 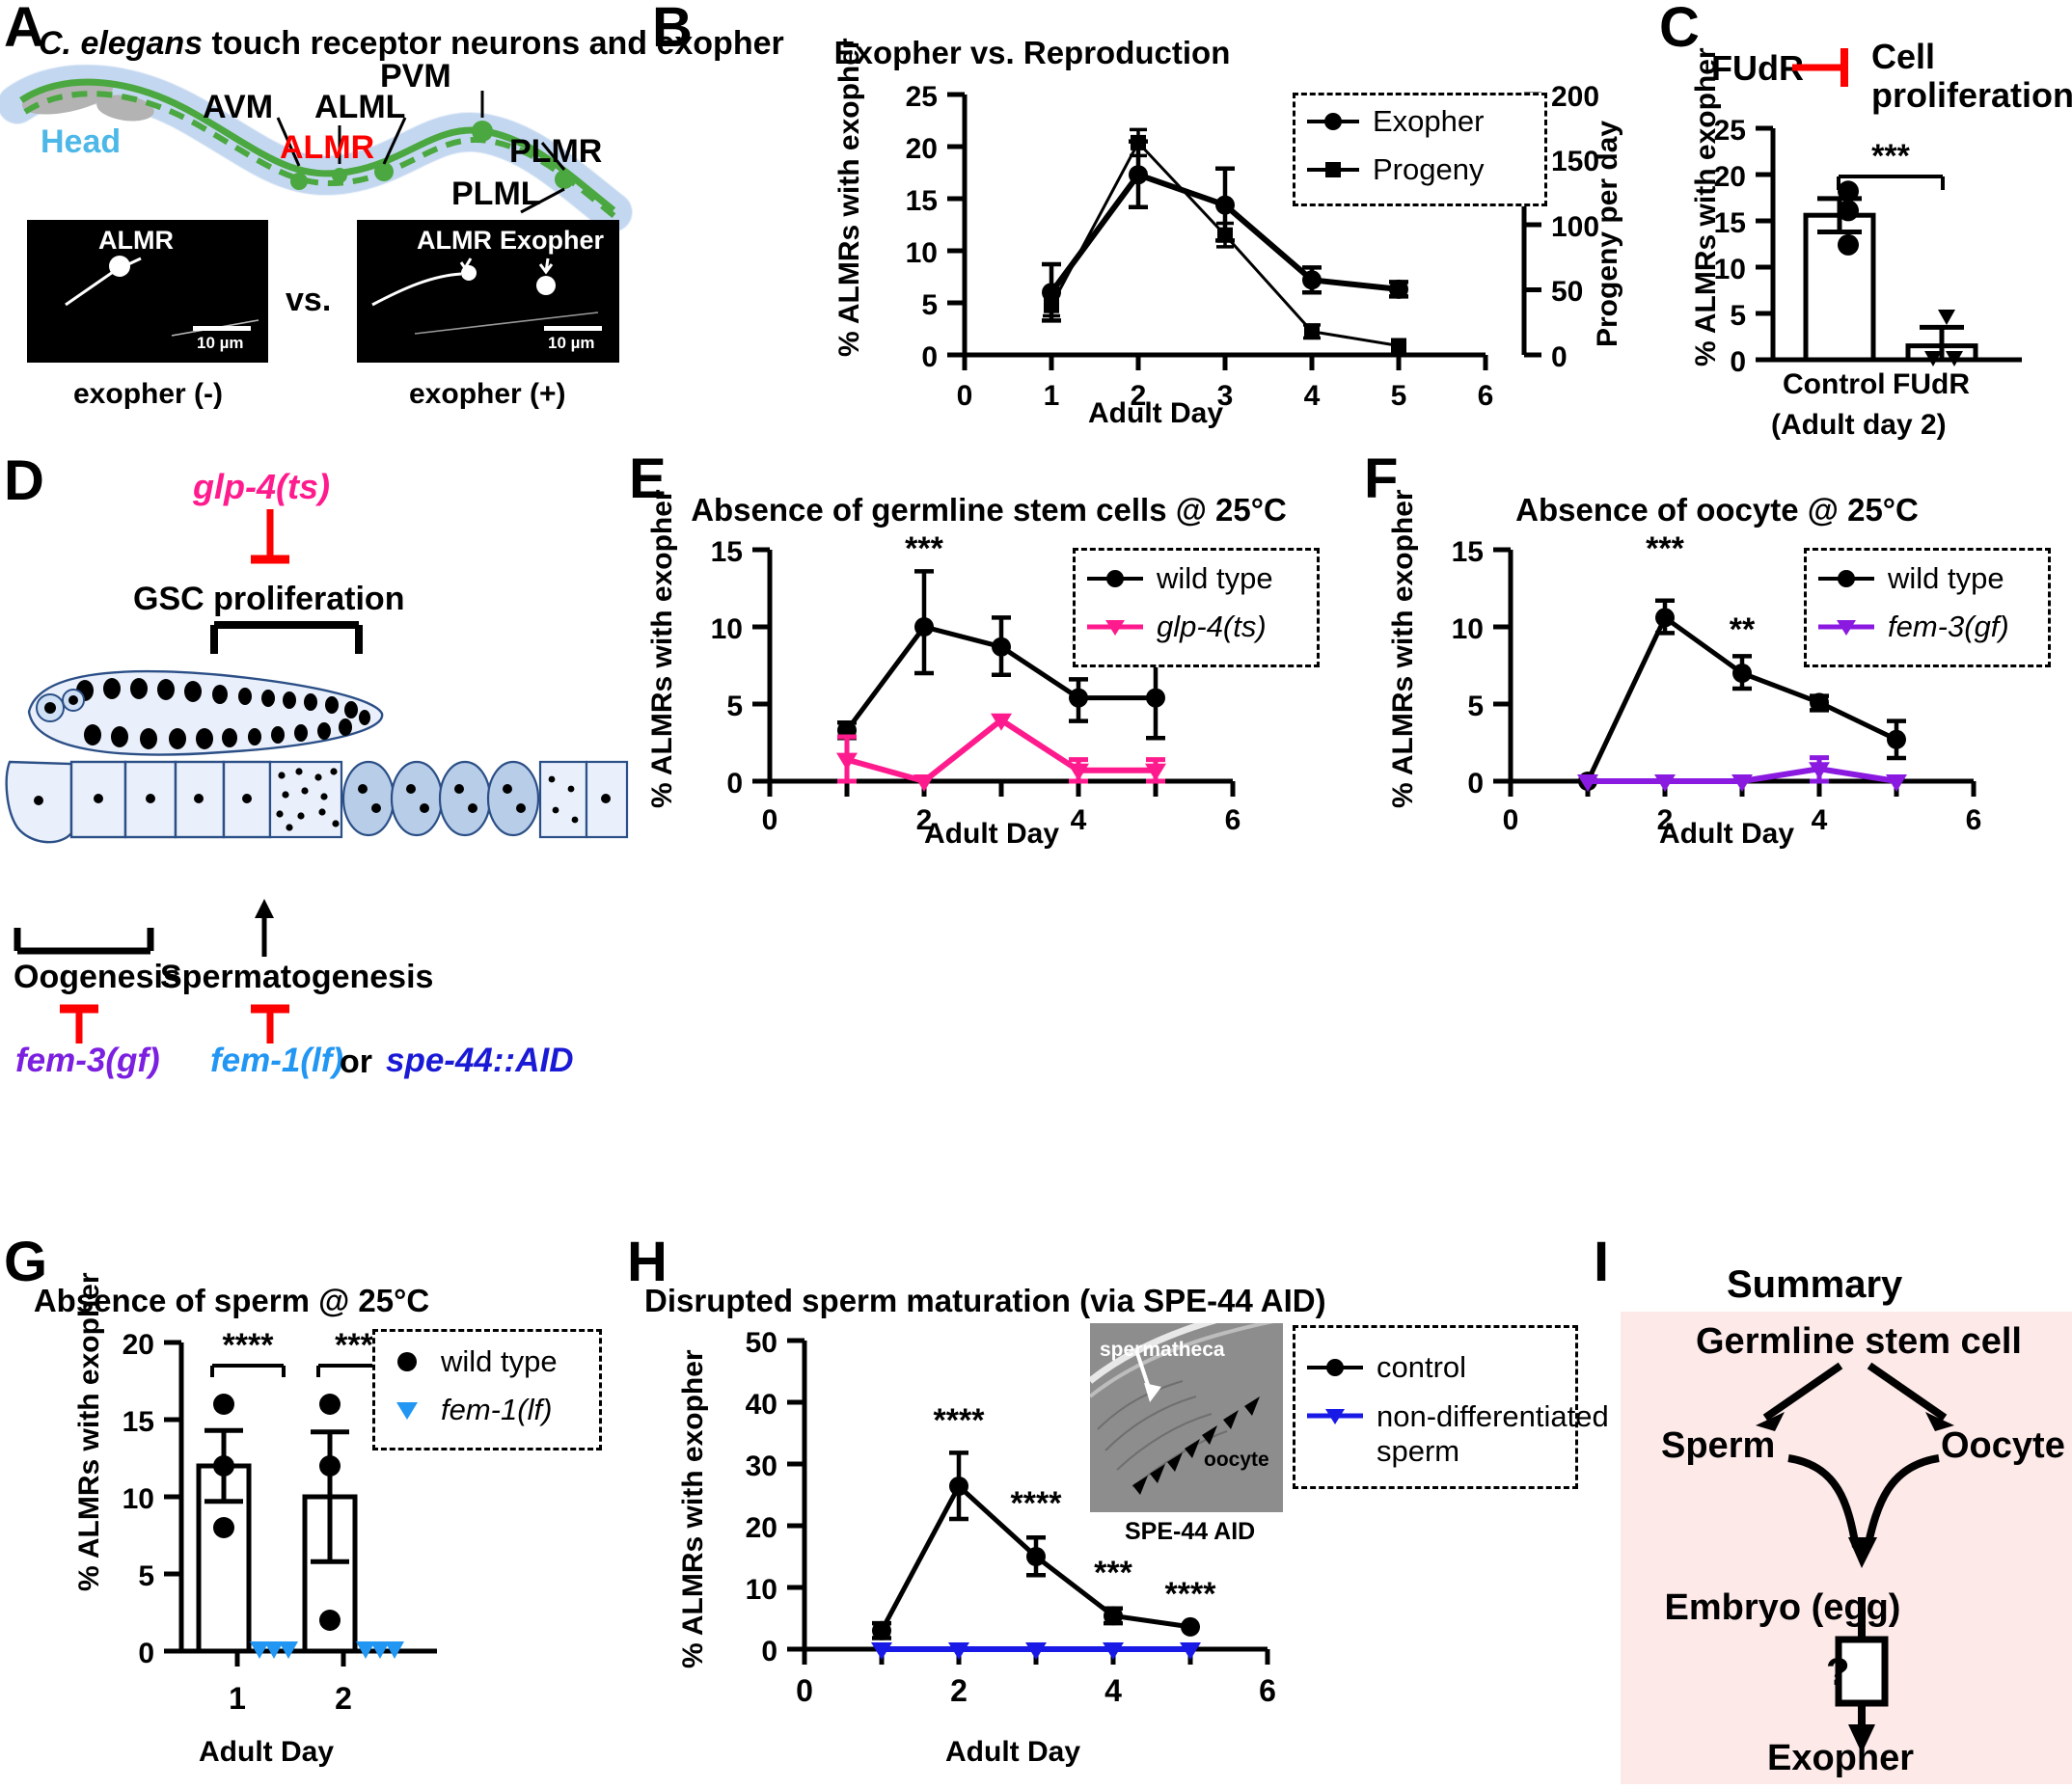 I want to click on worm-schematic, so click(x=316, y=148).